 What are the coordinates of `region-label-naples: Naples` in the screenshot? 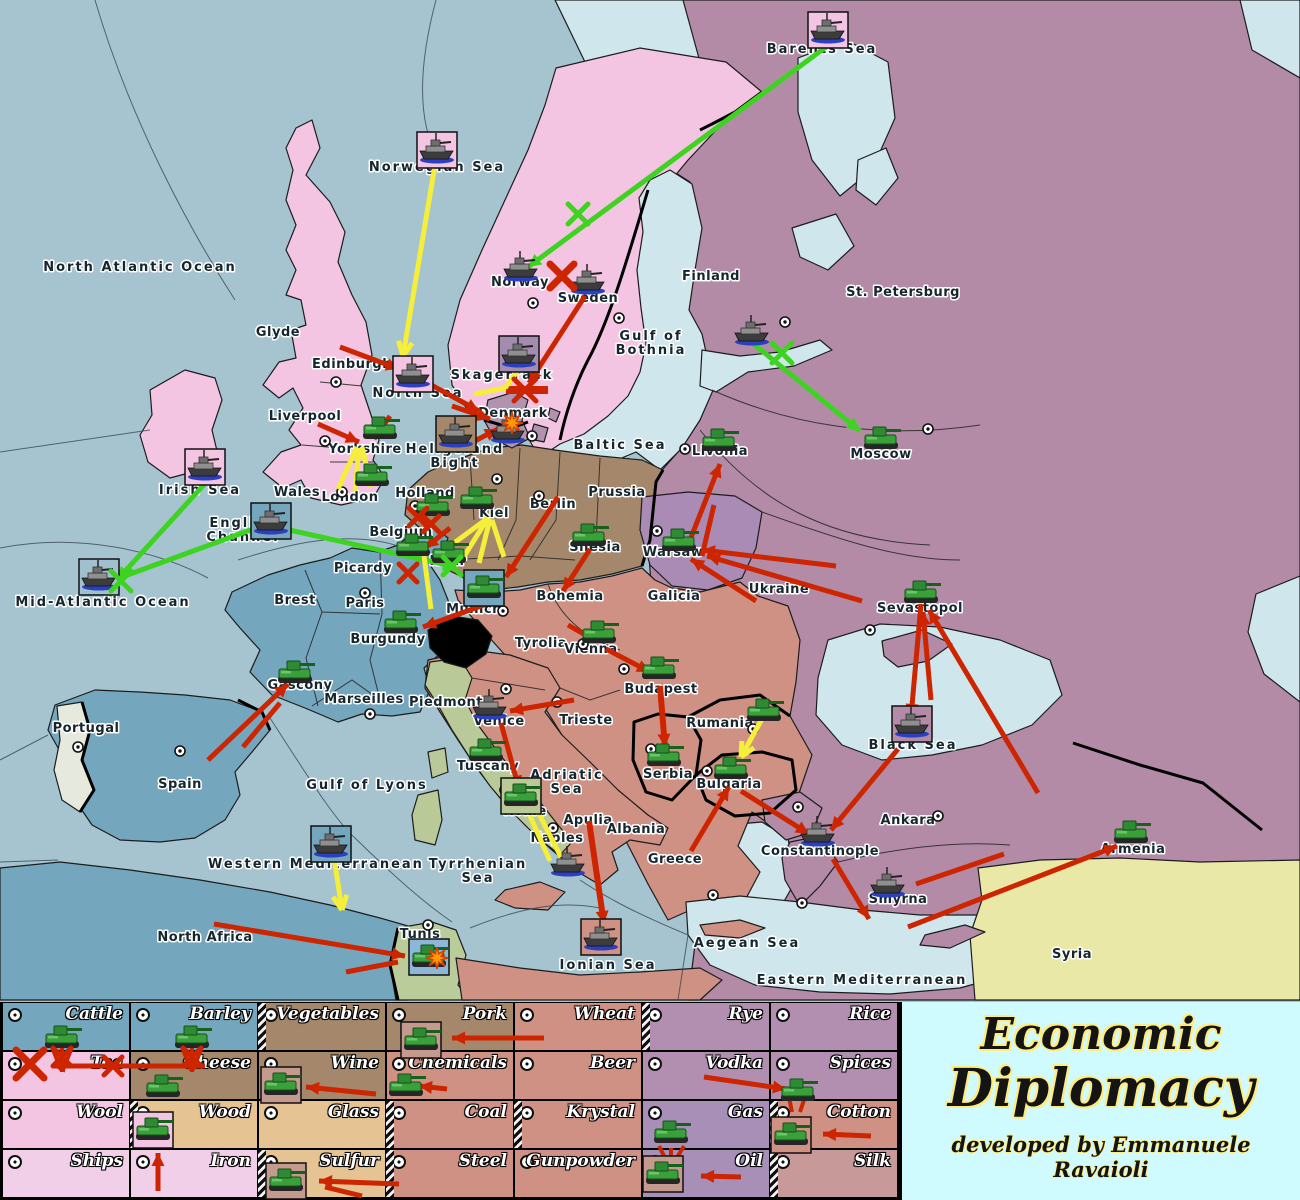 It's located at (556, 839).